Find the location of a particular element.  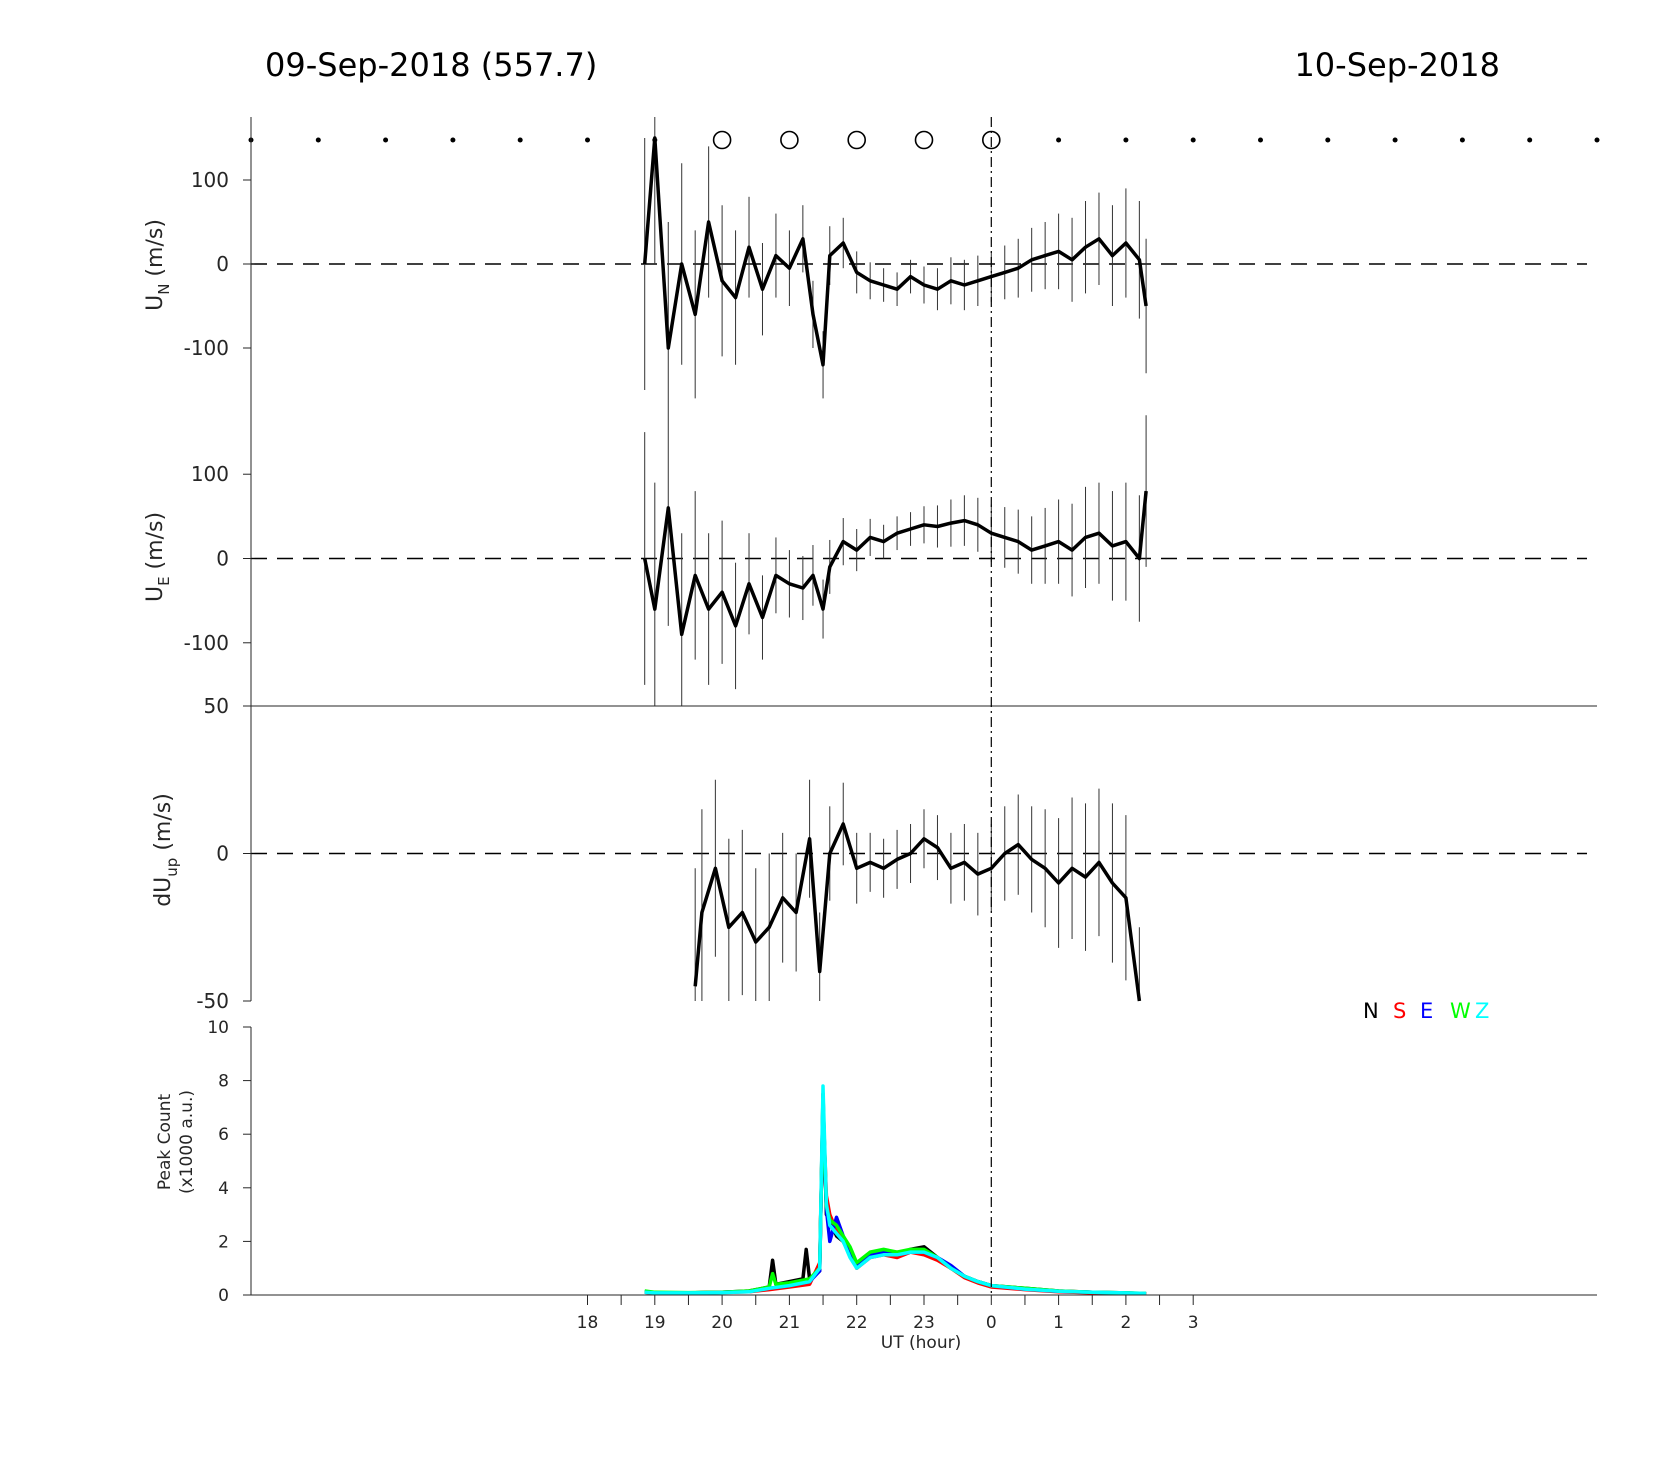

y-tick-label-0-1: 0 is located at coordinates (222, 264).